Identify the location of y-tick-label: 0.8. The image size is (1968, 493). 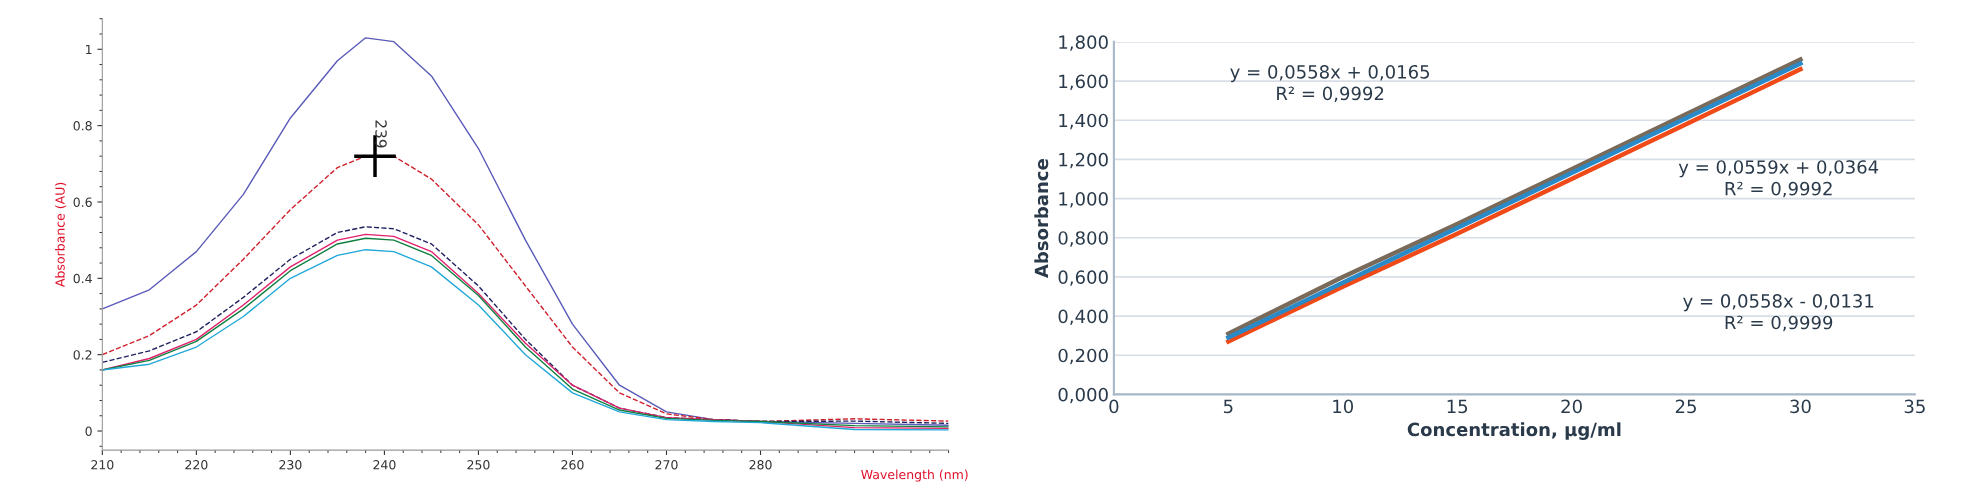
(82, 126).